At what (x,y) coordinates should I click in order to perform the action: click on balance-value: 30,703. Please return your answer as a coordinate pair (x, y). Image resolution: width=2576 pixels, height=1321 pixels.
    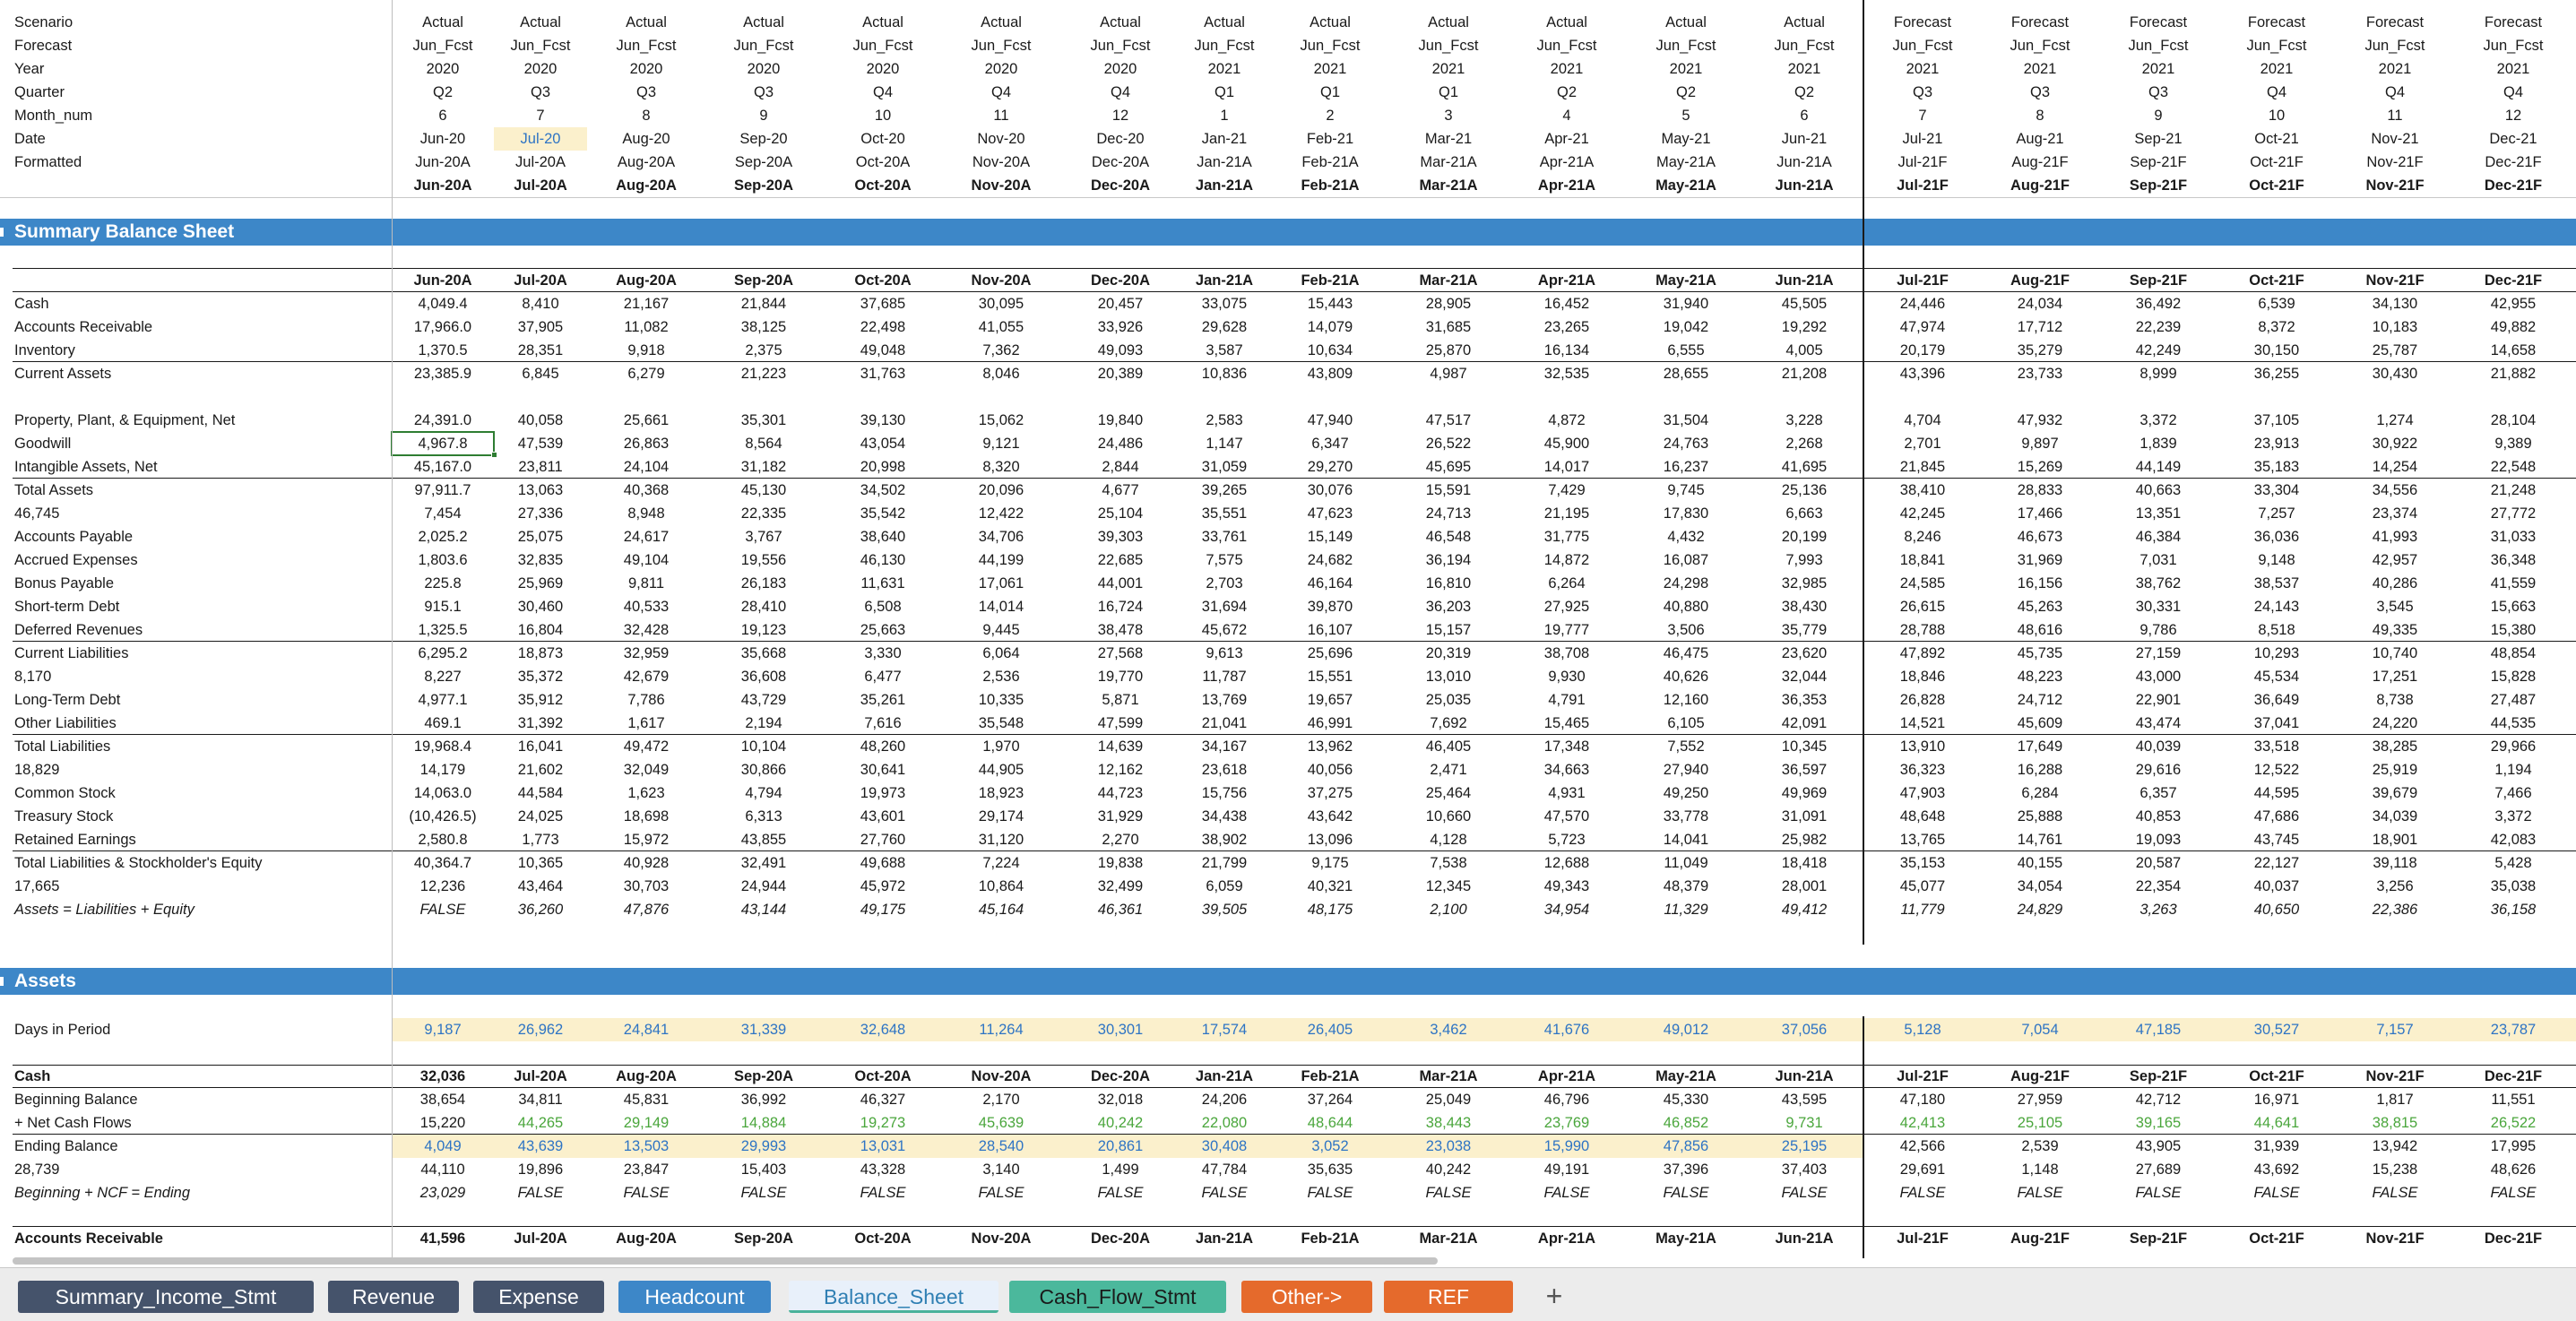
    Looking at the image, I should click on (646, 886).